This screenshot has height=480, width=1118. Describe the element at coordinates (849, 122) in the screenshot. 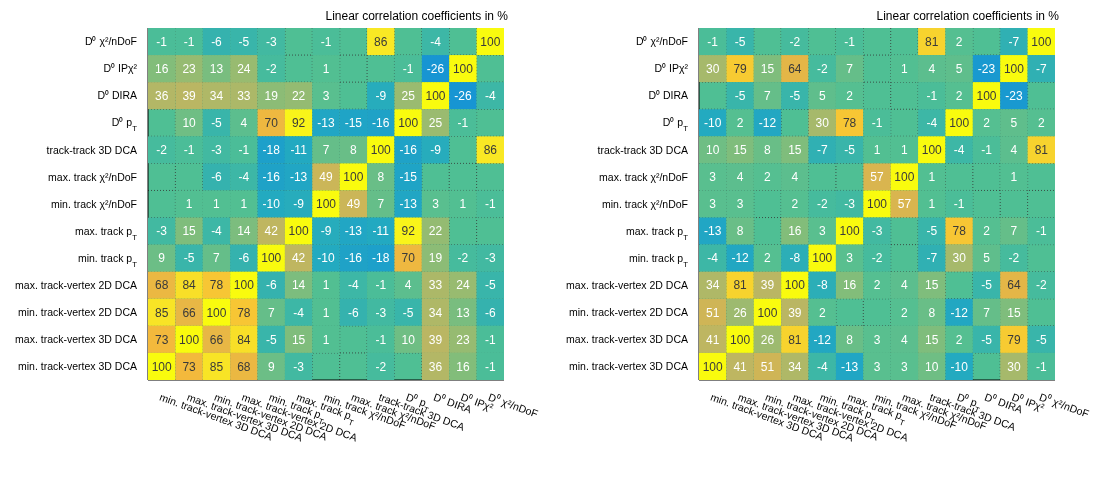

I see `data-label: 78` at that location.